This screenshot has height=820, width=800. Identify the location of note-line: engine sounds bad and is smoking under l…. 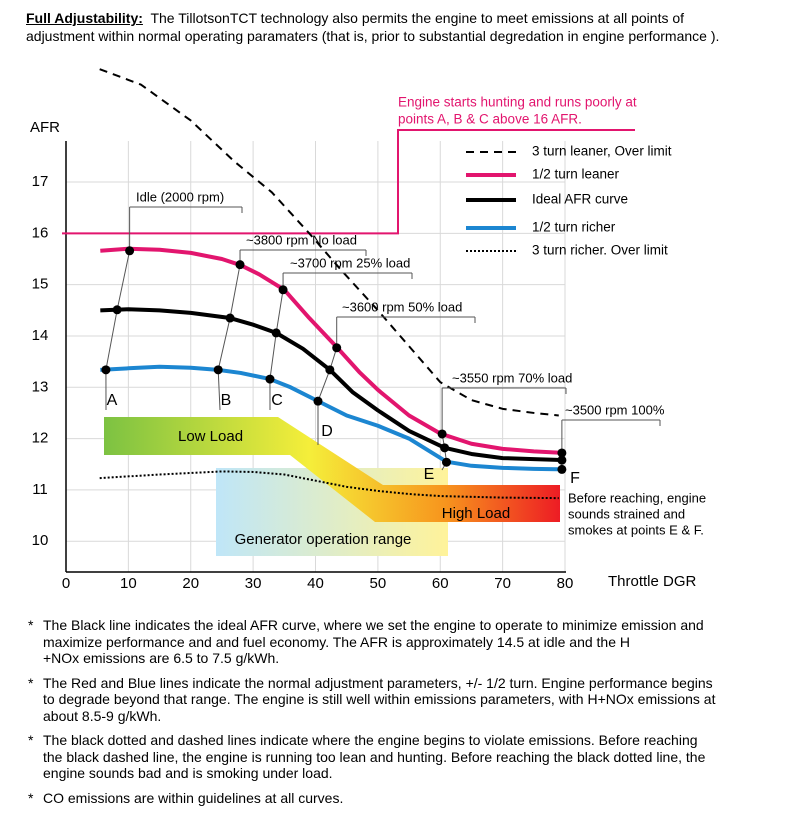
(188, 773).